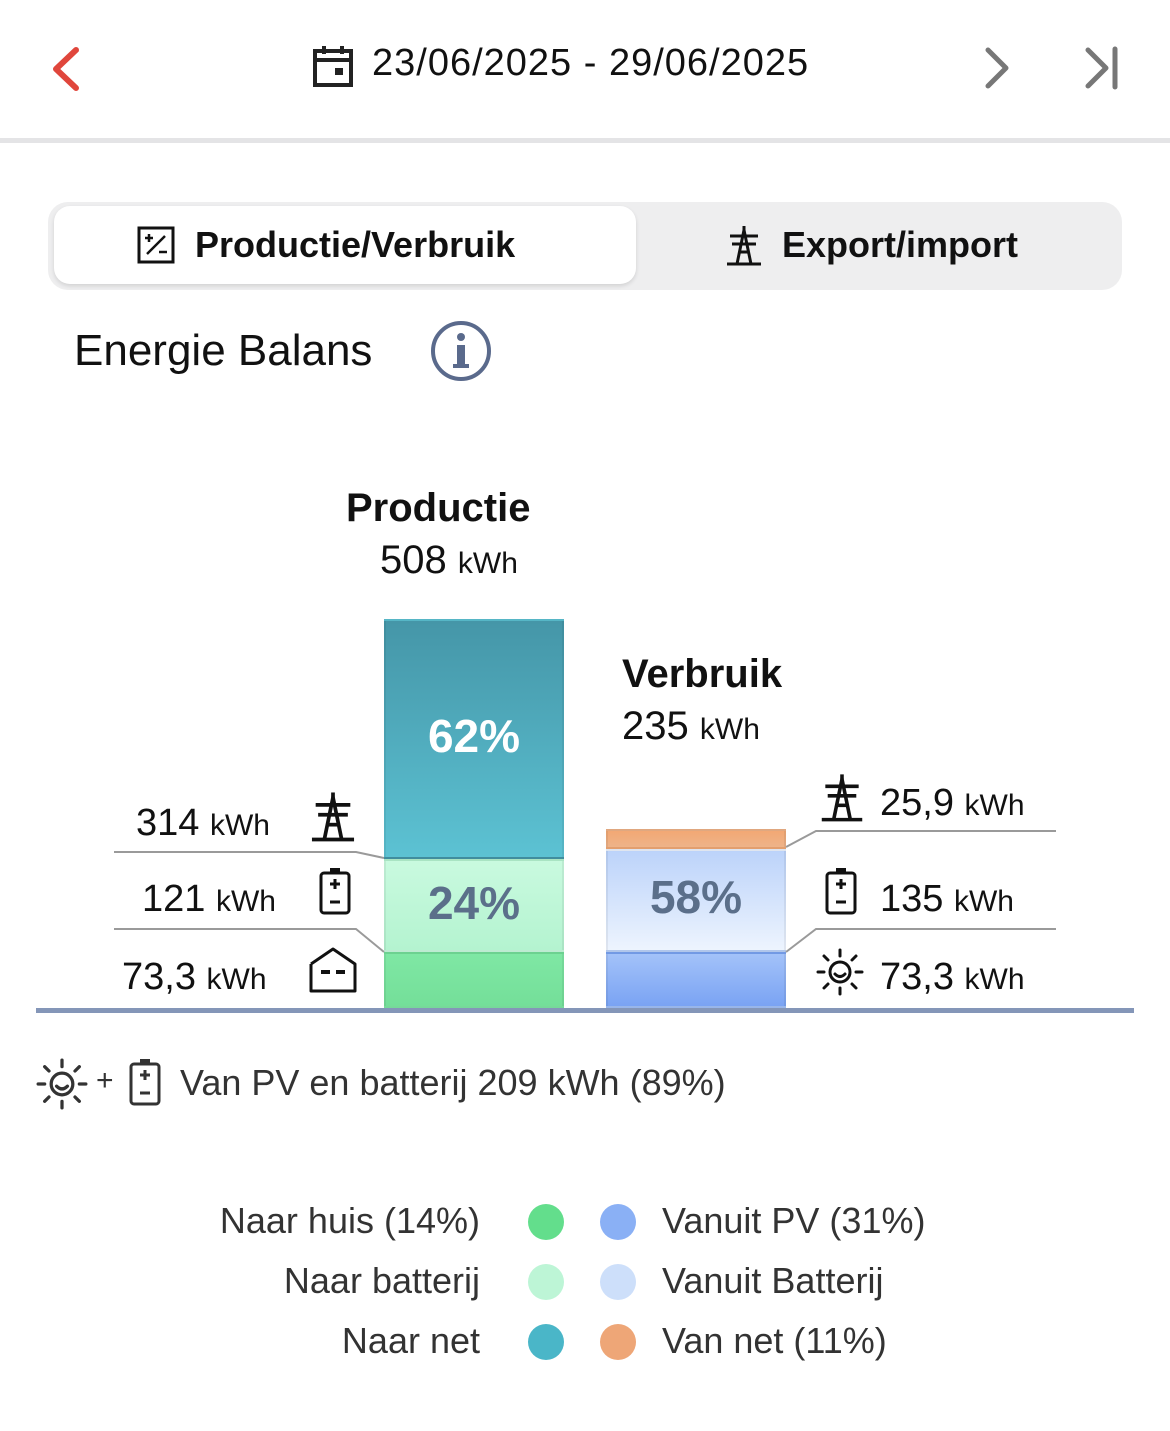 This screenshot has width=1170, height=1431. I want to click on bar-production-naar-huis, so click(474, 979).